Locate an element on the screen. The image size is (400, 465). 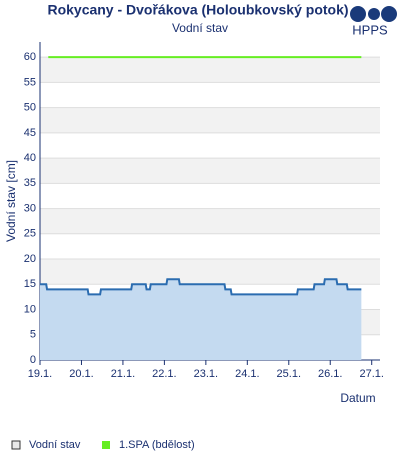
area is located at coordinates (201, 319).